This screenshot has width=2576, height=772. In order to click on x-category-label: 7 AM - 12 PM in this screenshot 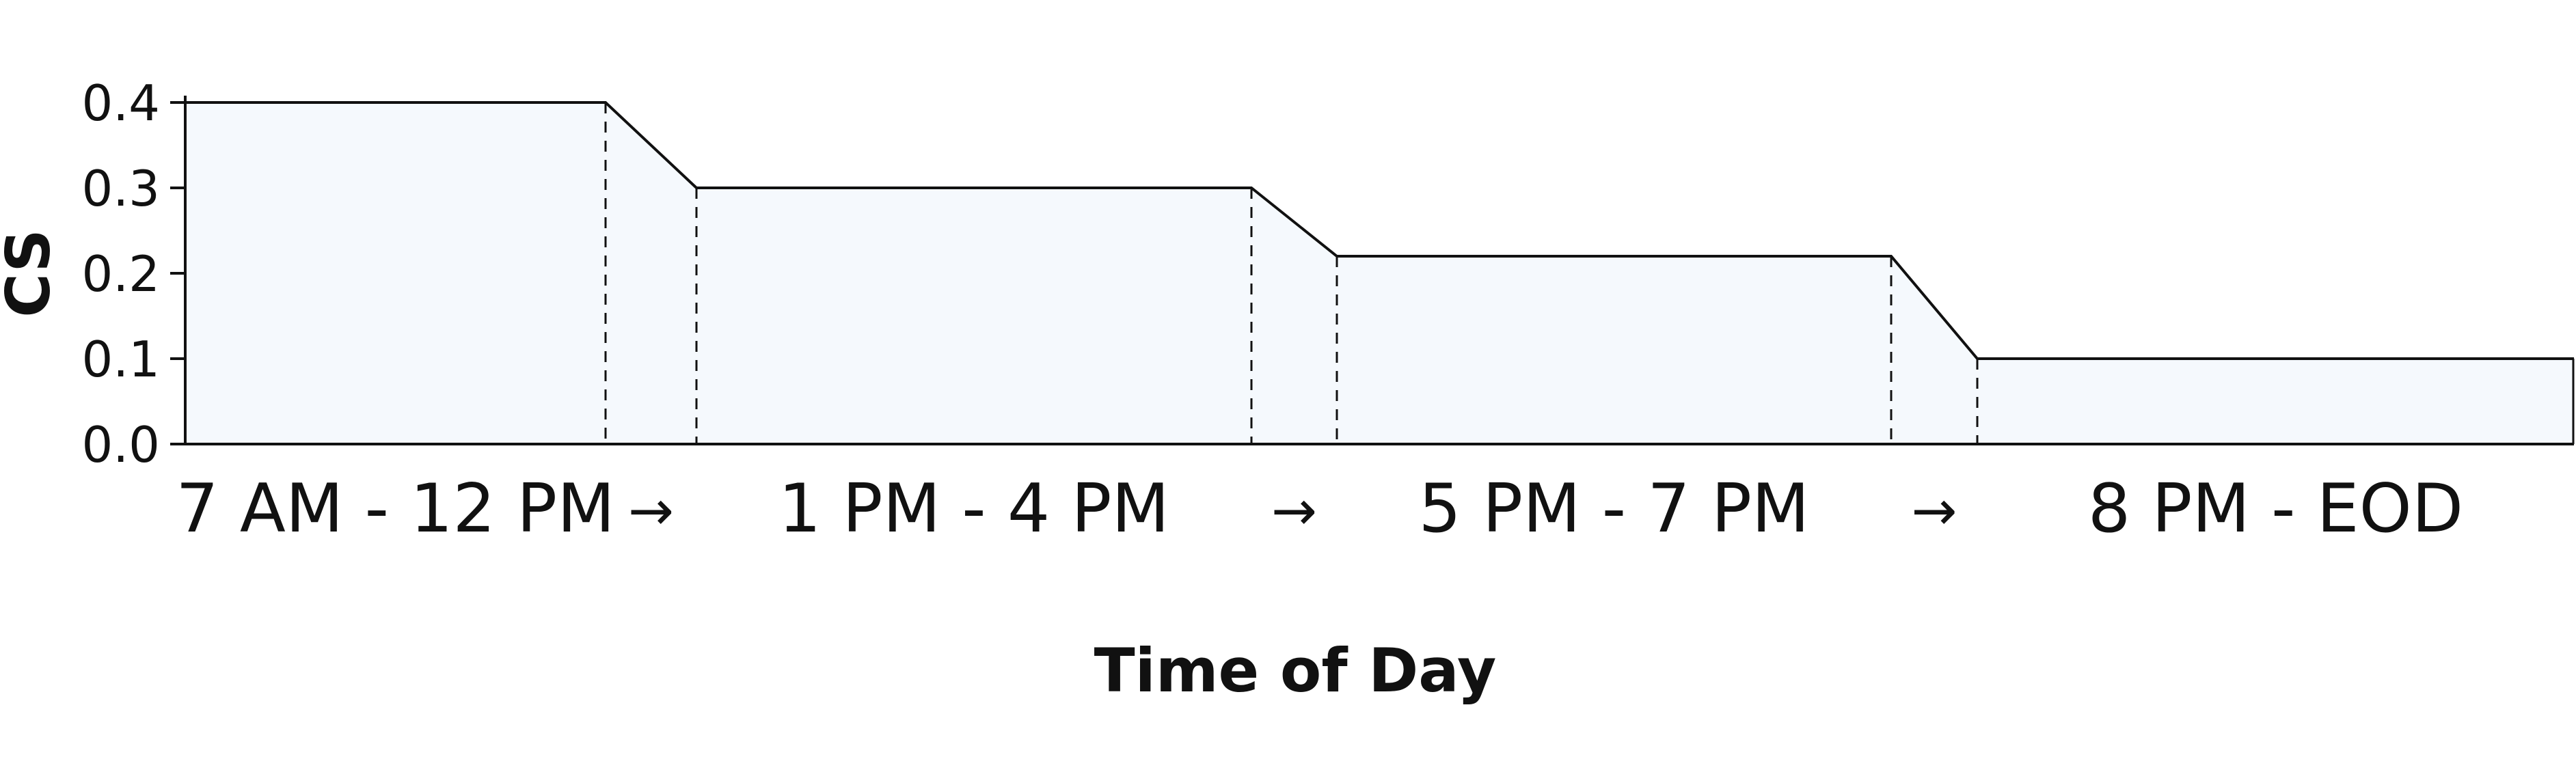, I will do `click(395, 509)`.